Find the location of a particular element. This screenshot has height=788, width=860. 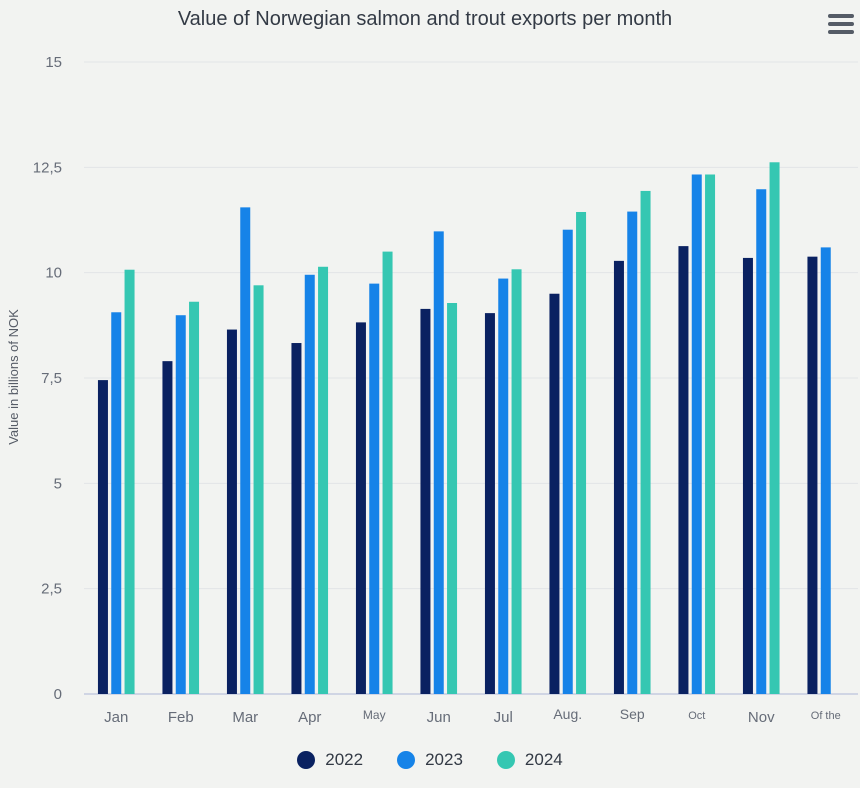

y-tick-label: 5 is located at coordinates (58, 483).